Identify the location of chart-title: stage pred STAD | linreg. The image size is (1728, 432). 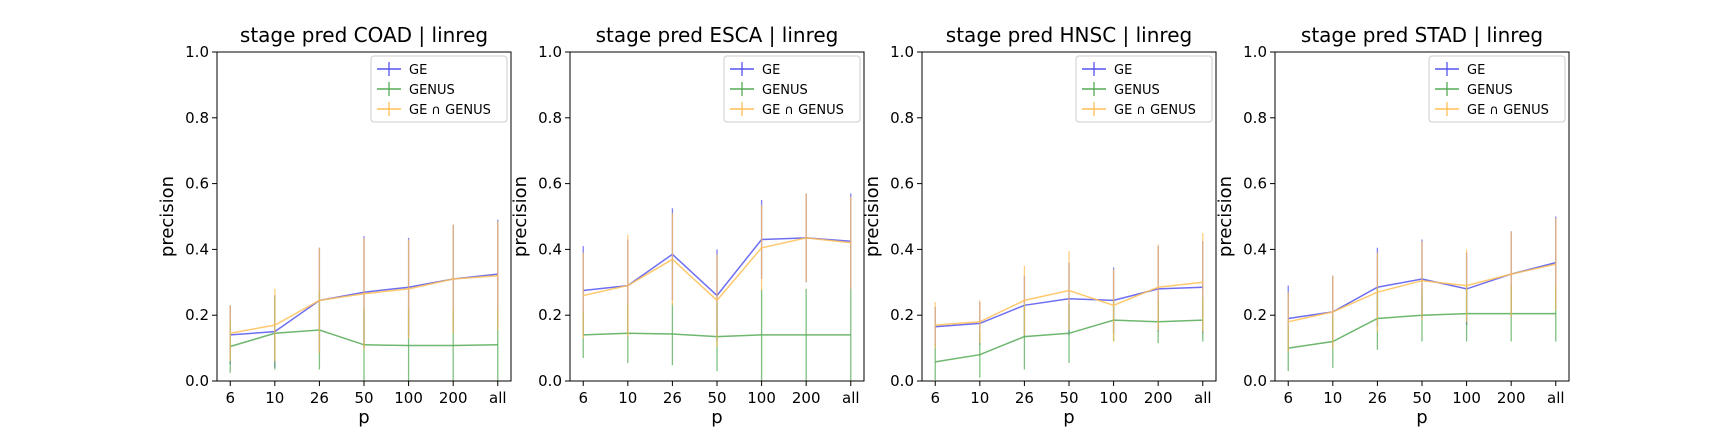
(1422, 35).